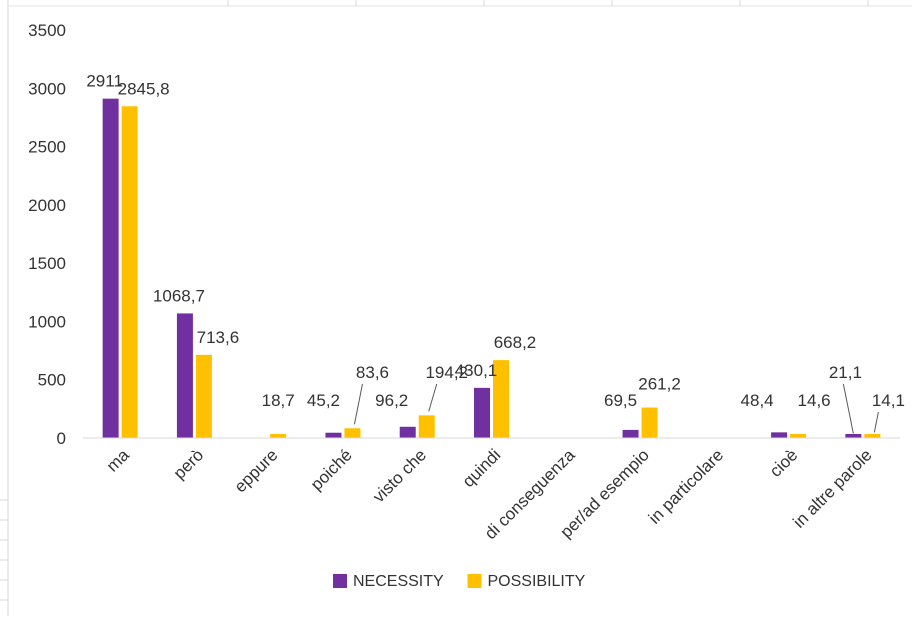 This screenshot has width=912, height=621. Describe the element at coordinates (47, 88) in the screenshot. I see `y-tick-label: 3000` at that location.